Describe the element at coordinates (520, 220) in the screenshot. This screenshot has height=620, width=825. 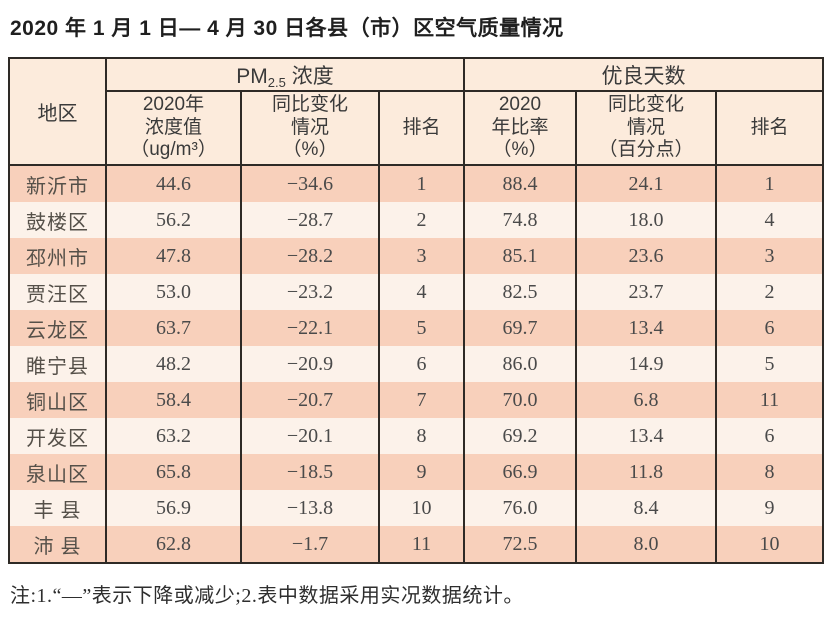
I see `cell-good-rate: 74.8` at that location.